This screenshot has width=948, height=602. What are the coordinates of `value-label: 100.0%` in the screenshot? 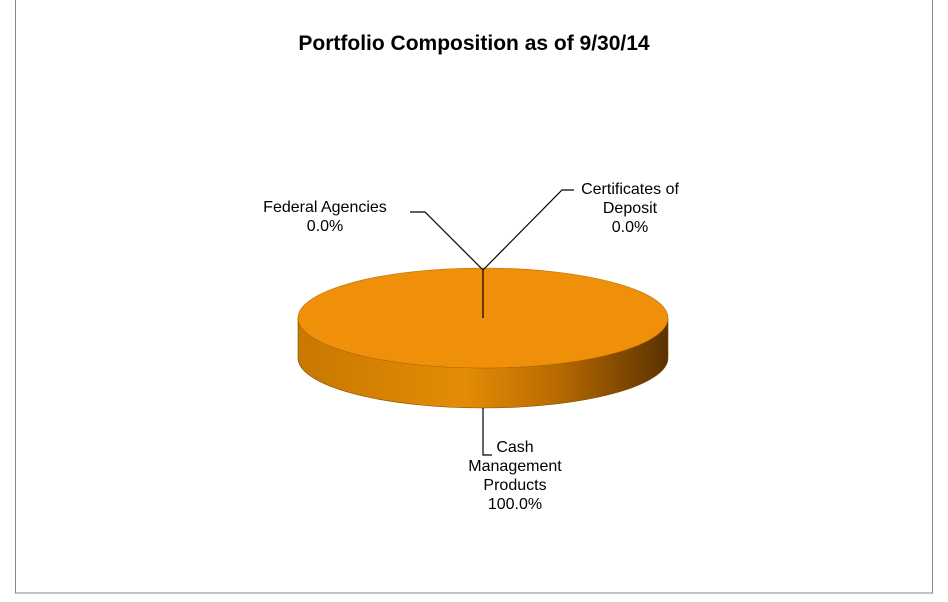 It's located at (515, 504).